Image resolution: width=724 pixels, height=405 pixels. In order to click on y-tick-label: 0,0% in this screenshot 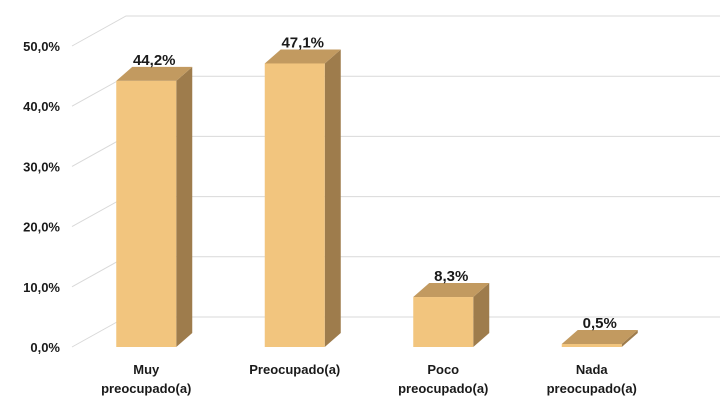, I will do `click(45, 347)`.